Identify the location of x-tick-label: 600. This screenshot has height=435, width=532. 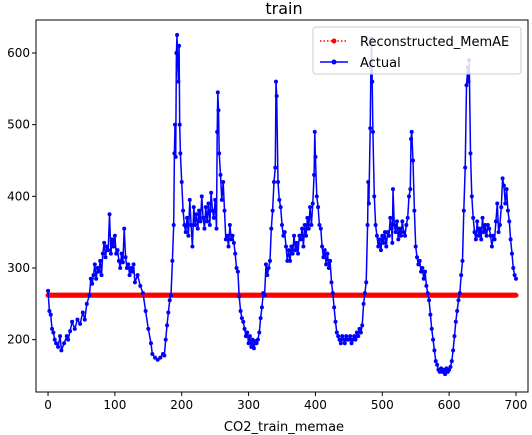
(449, 405).